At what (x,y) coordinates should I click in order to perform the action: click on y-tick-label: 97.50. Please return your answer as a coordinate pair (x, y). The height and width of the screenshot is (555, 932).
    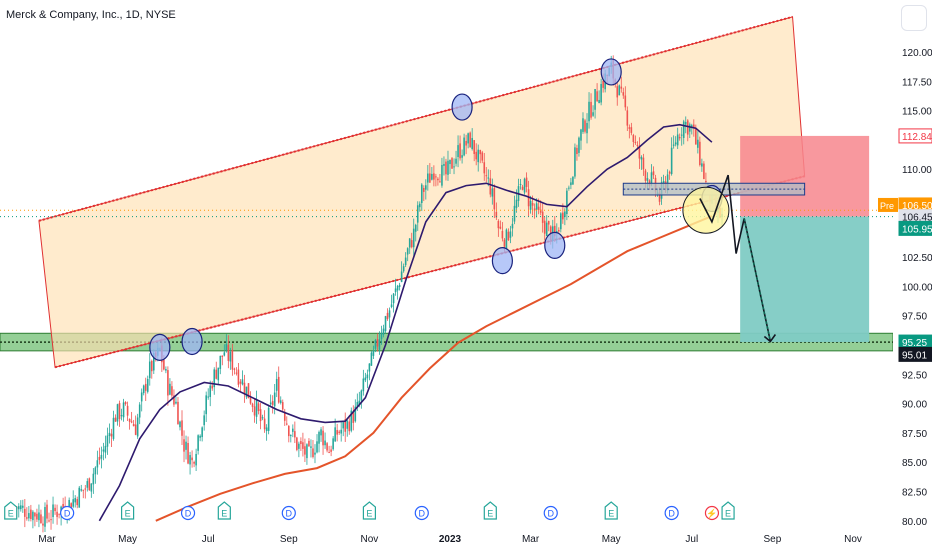
    Looking at the image, I should click on (914, 317).